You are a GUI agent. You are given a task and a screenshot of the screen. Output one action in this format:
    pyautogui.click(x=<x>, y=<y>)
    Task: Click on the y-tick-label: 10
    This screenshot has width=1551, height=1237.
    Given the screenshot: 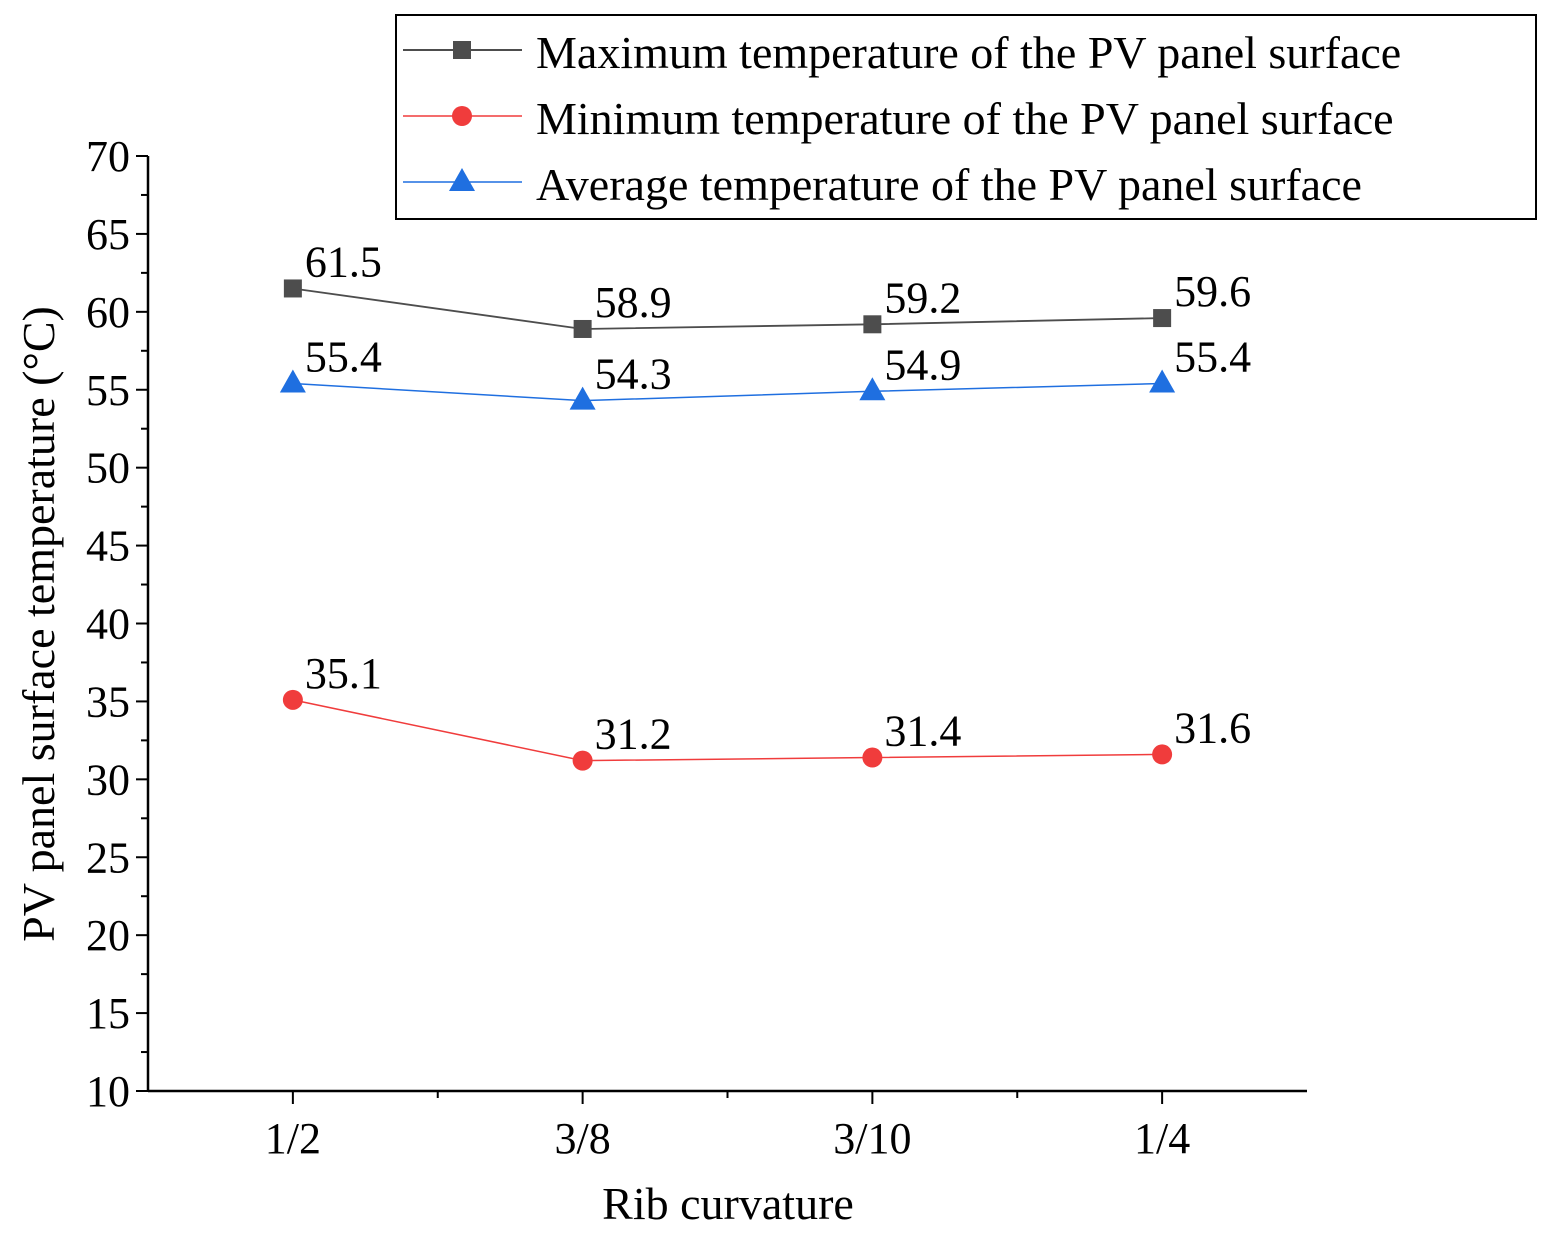 What is the action you would take?
    pyautogui.click(x=108, y=1091)
    